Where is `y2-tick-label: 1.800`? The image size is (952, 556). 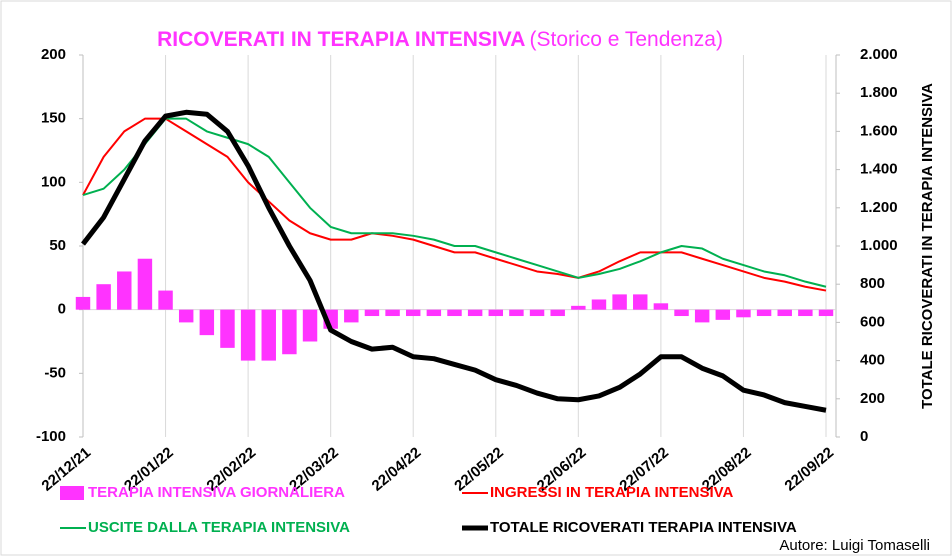
y2-tick-label: 1.800 is located at coordinates (879, 92).